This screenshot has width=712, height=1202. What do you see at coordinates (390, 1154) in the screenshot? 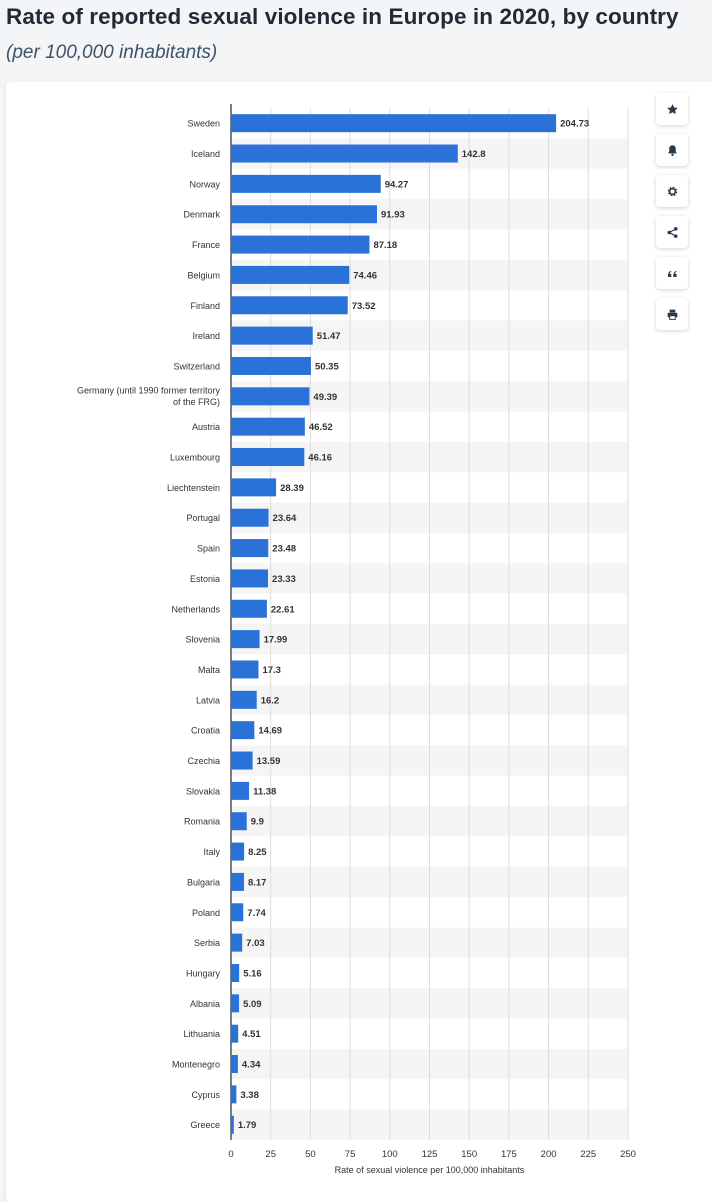
I see `x-tick-label: 100` at bounding box center [390, 1154].